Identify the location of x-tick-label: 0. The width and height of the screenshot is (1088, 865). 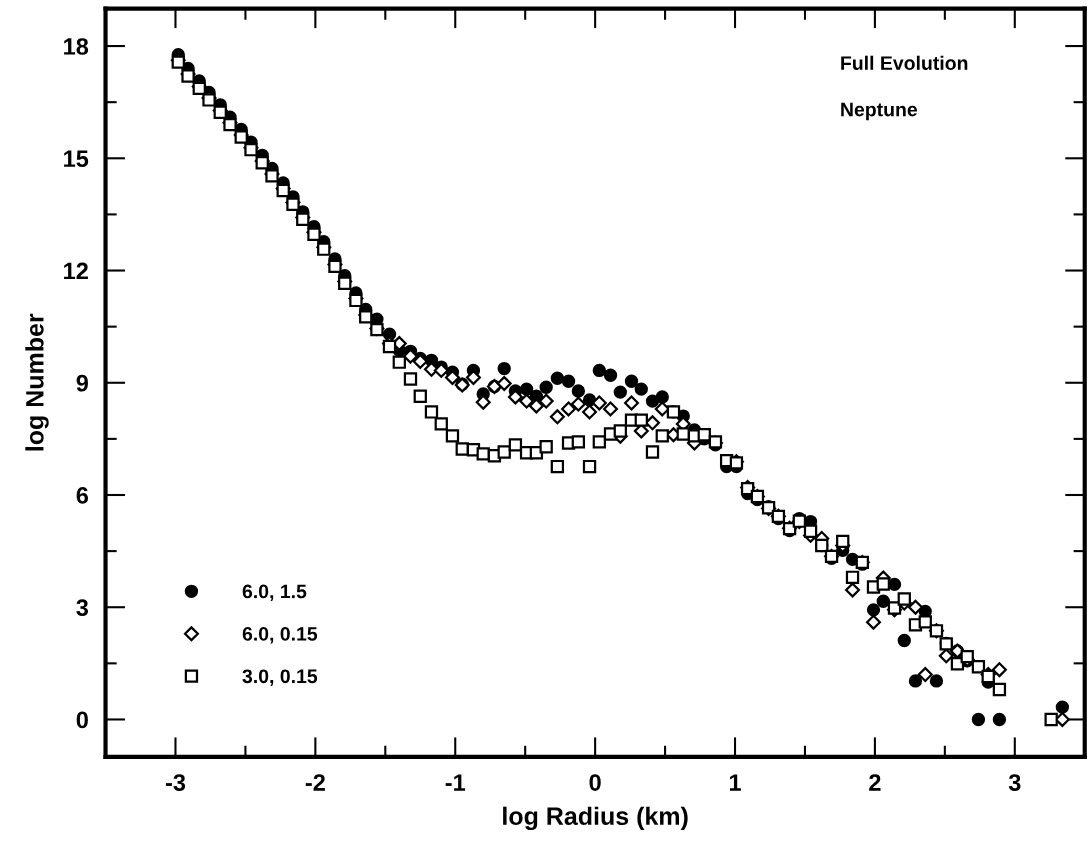
(595, 782).